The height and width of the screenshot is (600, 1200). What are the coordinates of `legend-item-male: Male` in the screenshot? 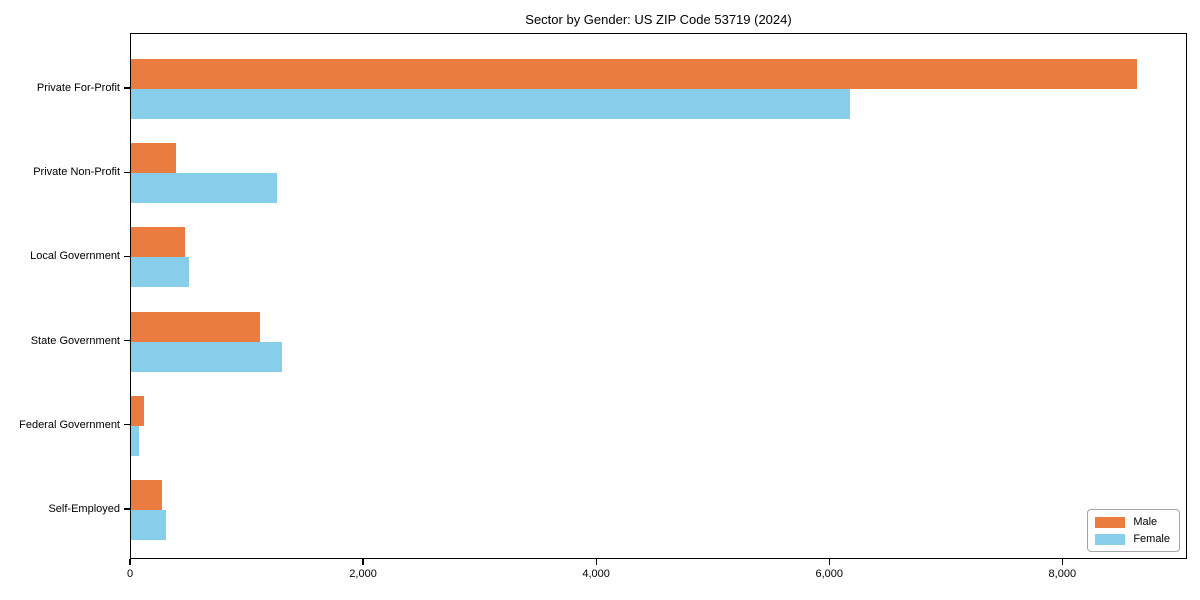 It's located at (1132, 522).